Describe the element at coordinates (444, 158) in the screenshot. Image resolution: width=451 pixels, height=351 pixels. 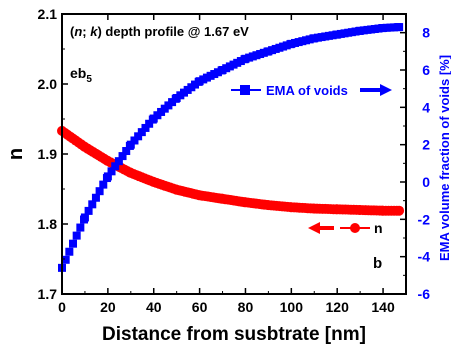
I see `y2-axis-title: EMA volume fraction of voids [%]` at that location.